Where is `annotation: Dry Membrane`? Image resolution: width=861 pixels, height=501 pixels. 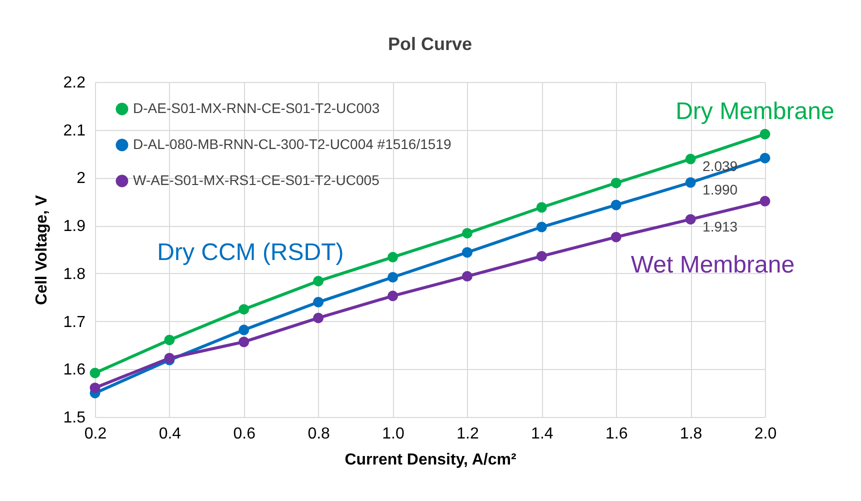
annotation: Dry Membrane is located at coordinates (755, 112).